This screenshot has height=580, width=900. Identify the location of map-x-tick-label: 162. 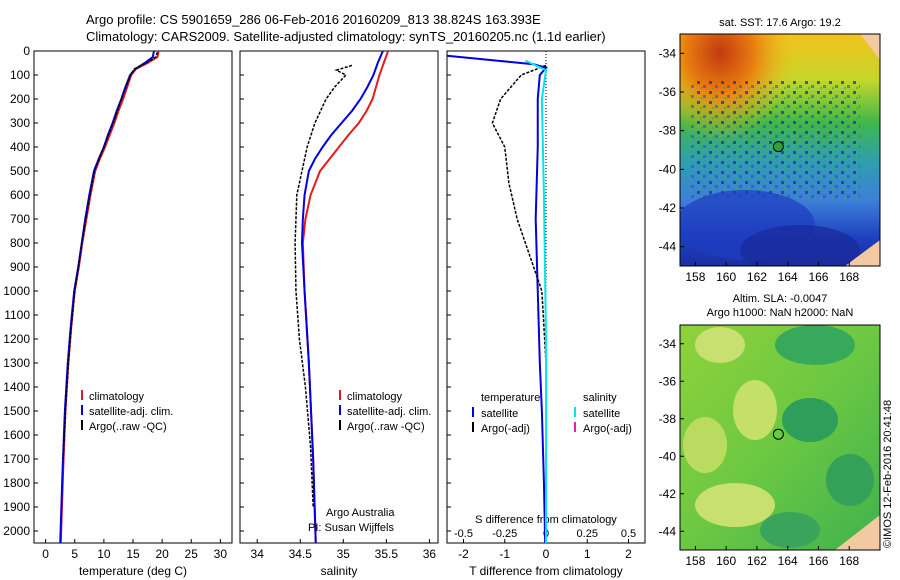
(757, 277).